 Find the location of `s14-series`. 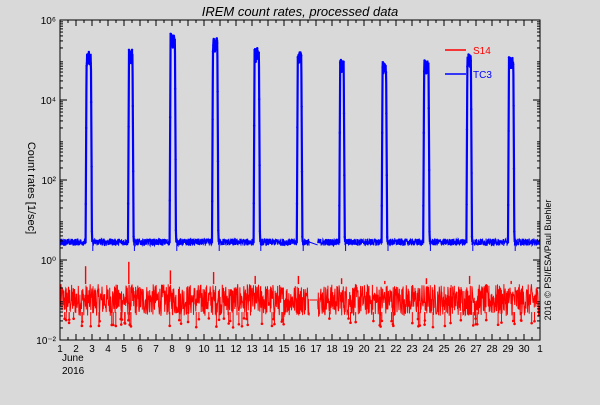

s14-series is located at coordinates (299, 295).